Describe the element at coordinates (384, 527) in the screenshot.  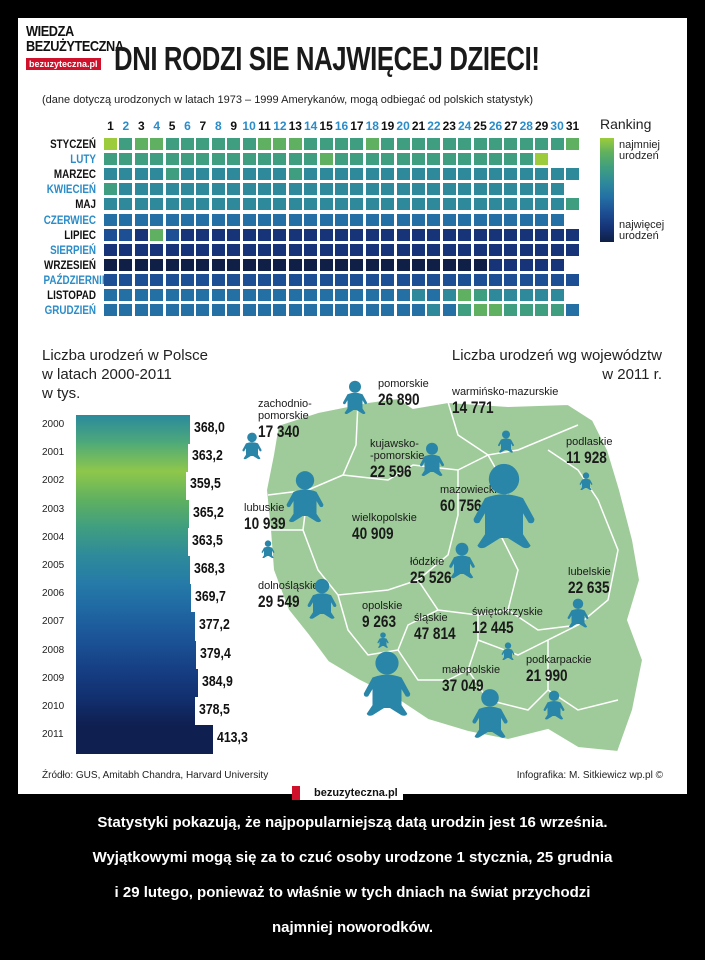
I see `voivodeship-label: wielkopolskie 40 909` at that location.